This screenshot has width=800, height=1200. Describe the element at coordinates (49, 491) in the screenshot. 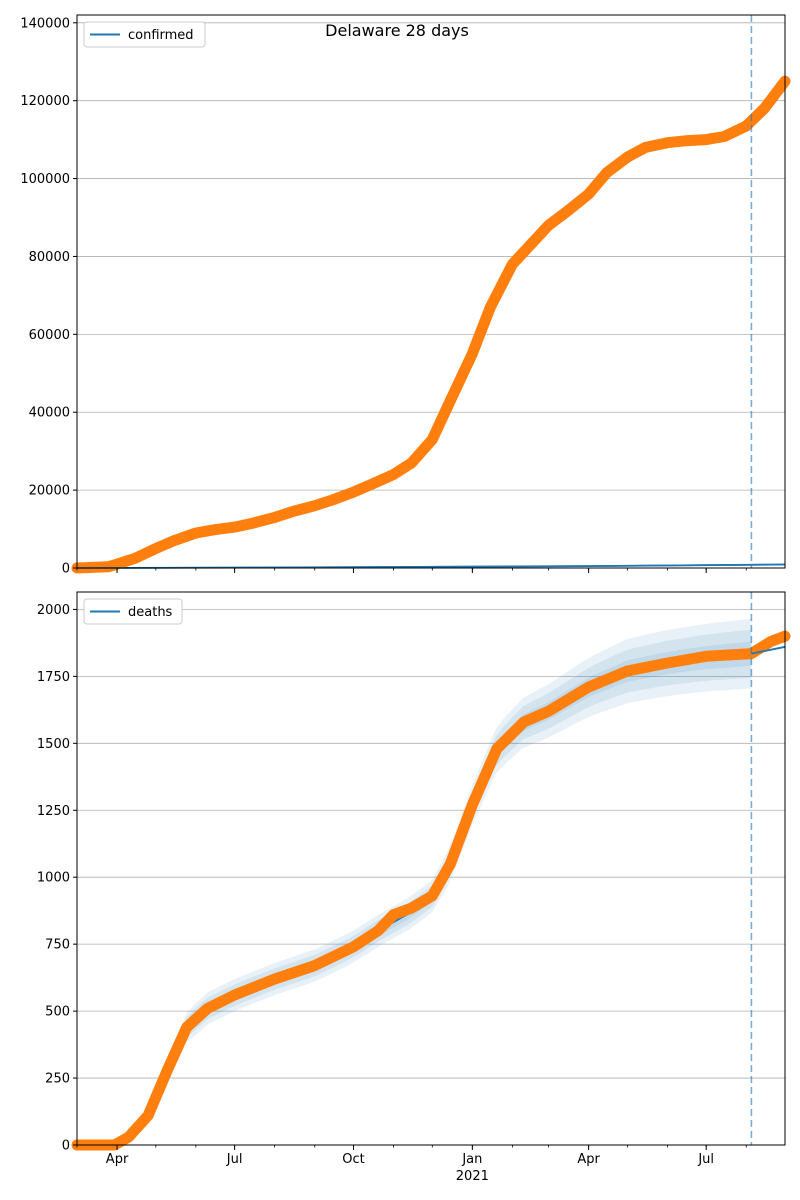

I see `y-tick-label: 20000` at that location.